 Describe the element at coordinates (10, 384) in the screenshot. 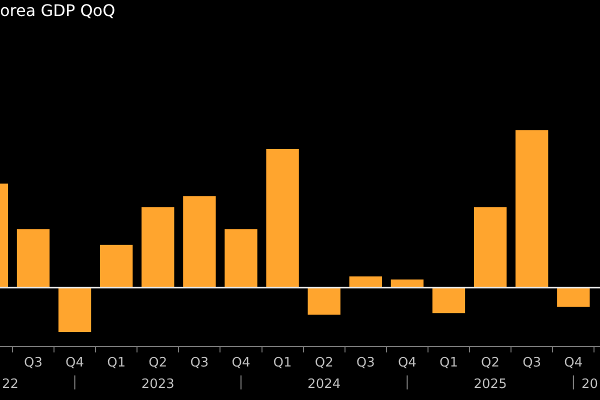

I see `text: 22` at that location.